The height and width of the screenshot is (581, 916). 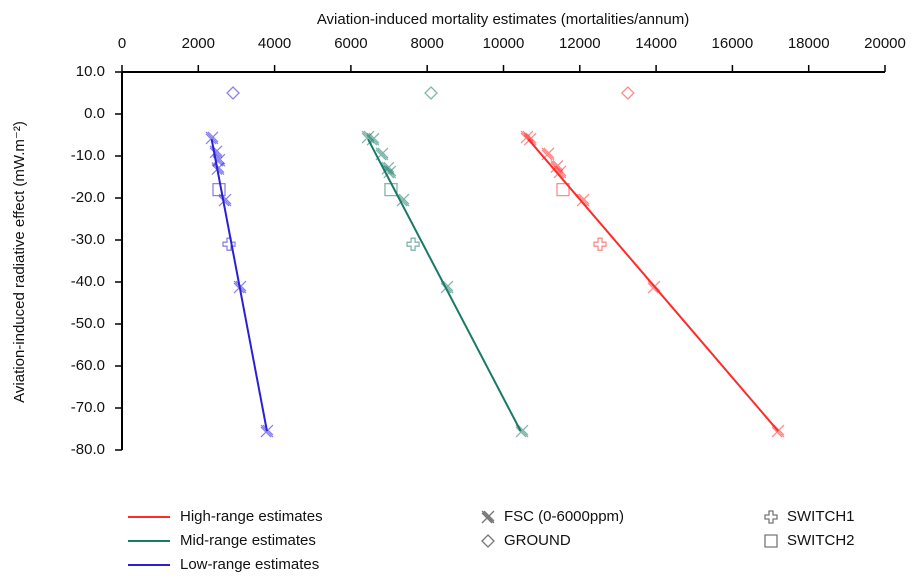 I want to click on y-tick-label: -60.0, so click(x=88, y=365).